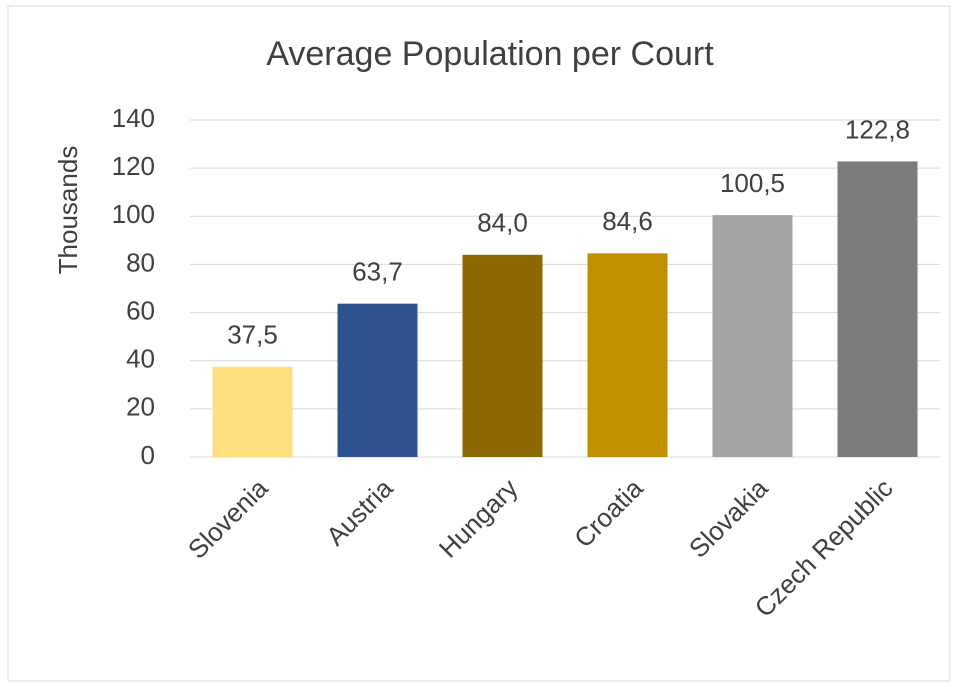 The height and width of the screenshot is (687, 959). I want to click on y-tick-label: 20, so click(140, 407).